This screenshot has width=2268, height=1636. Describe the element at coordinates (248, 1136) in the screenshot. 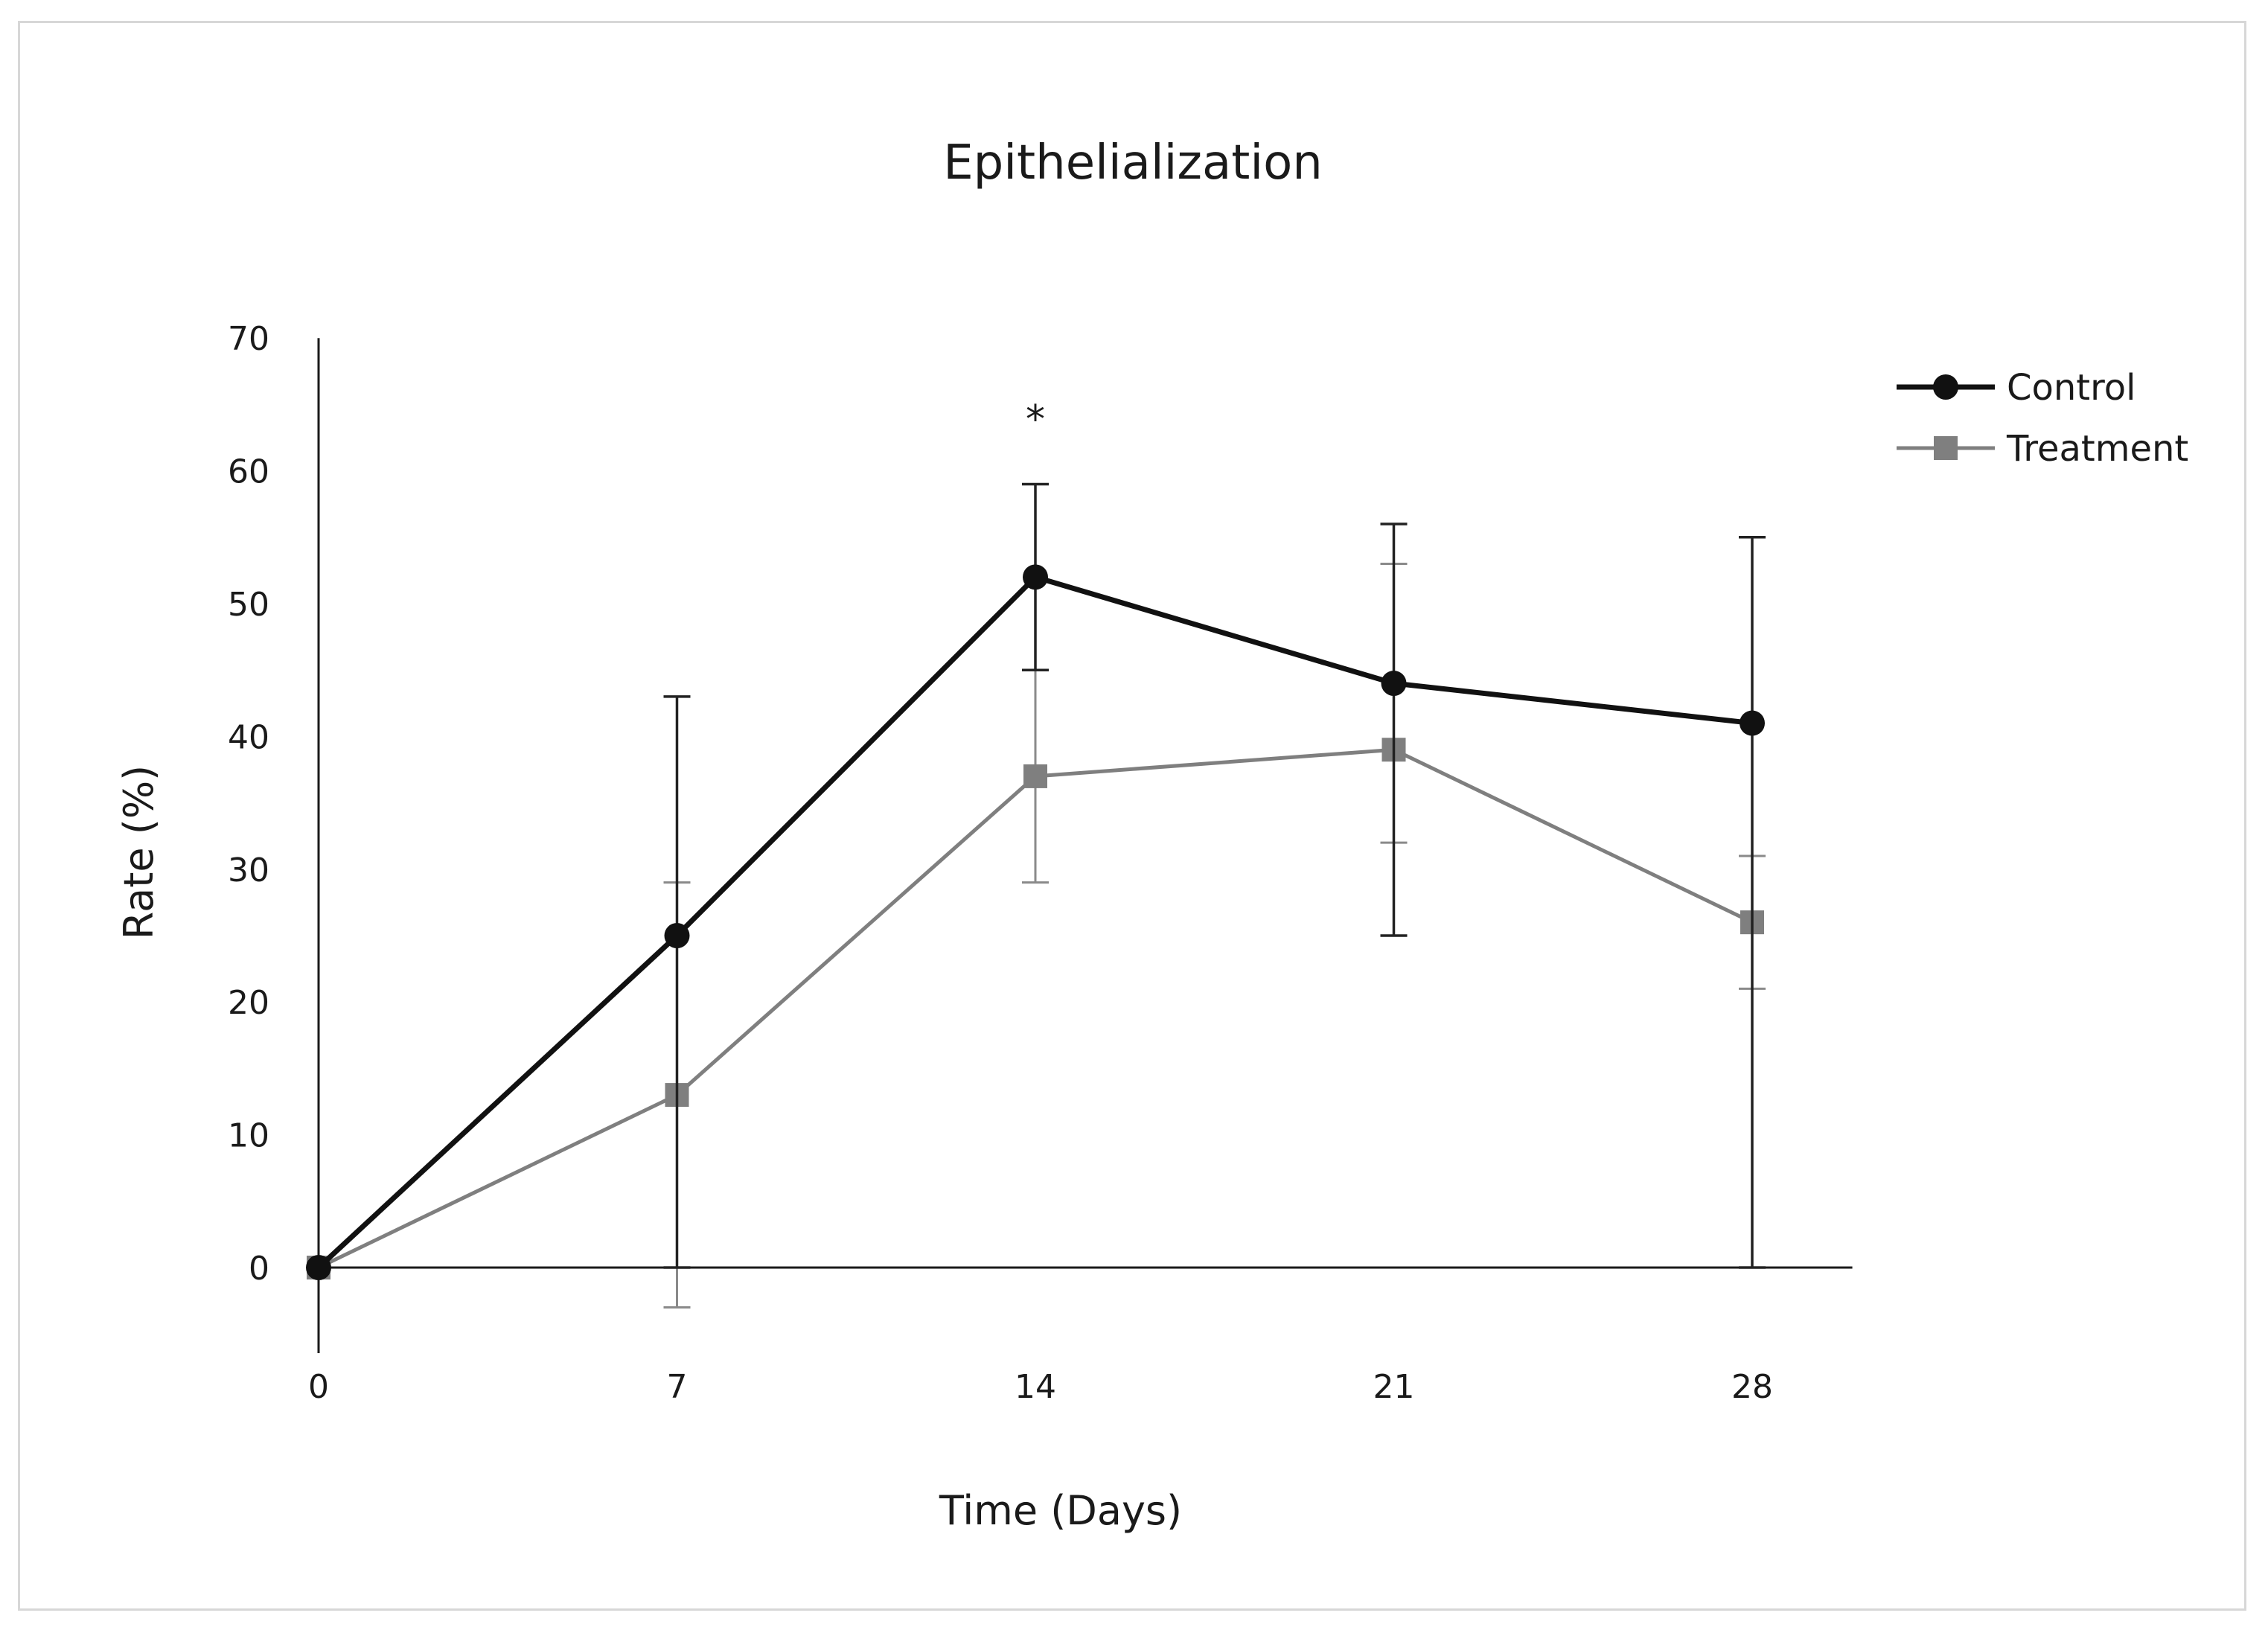

I see `y-tick-label: 10` at that location.